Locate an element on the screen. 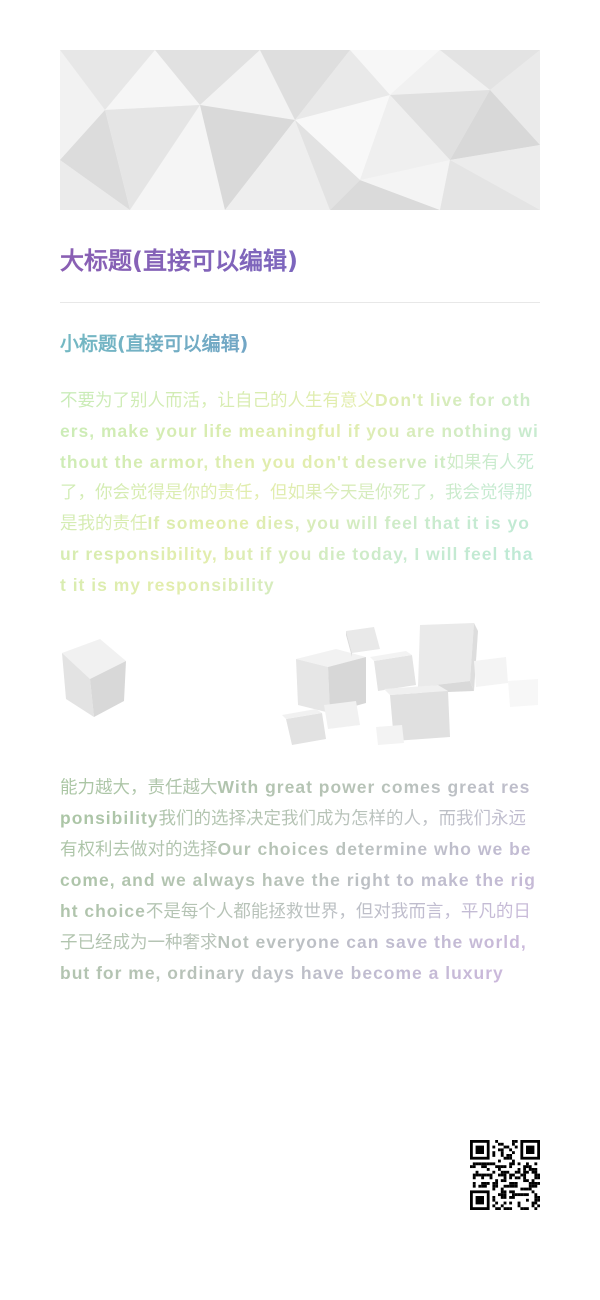 Image resolution: width=600 pixels, height=1300 pixels. page-title: 大标题(直接可以编辑) is located at coordinates (300, 261).